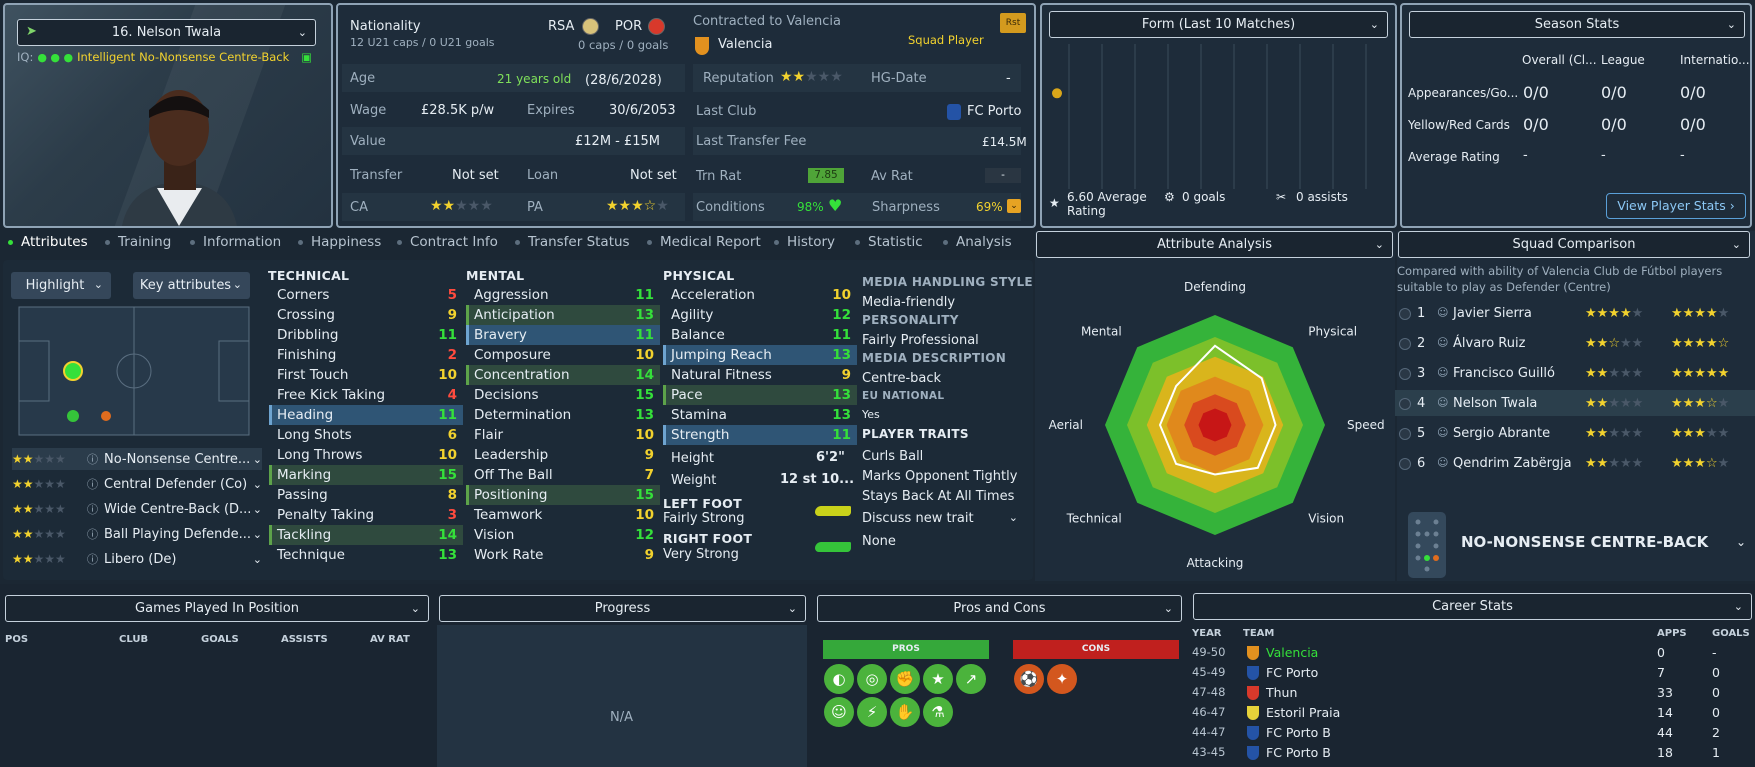 The image size is (1755, 767). What do you see at coordinates (1575, 373) in the screenshot?
I see `squad-row: 3Francisco Guilló★★★★★★★★★★` at bounding box center [1575, 373].